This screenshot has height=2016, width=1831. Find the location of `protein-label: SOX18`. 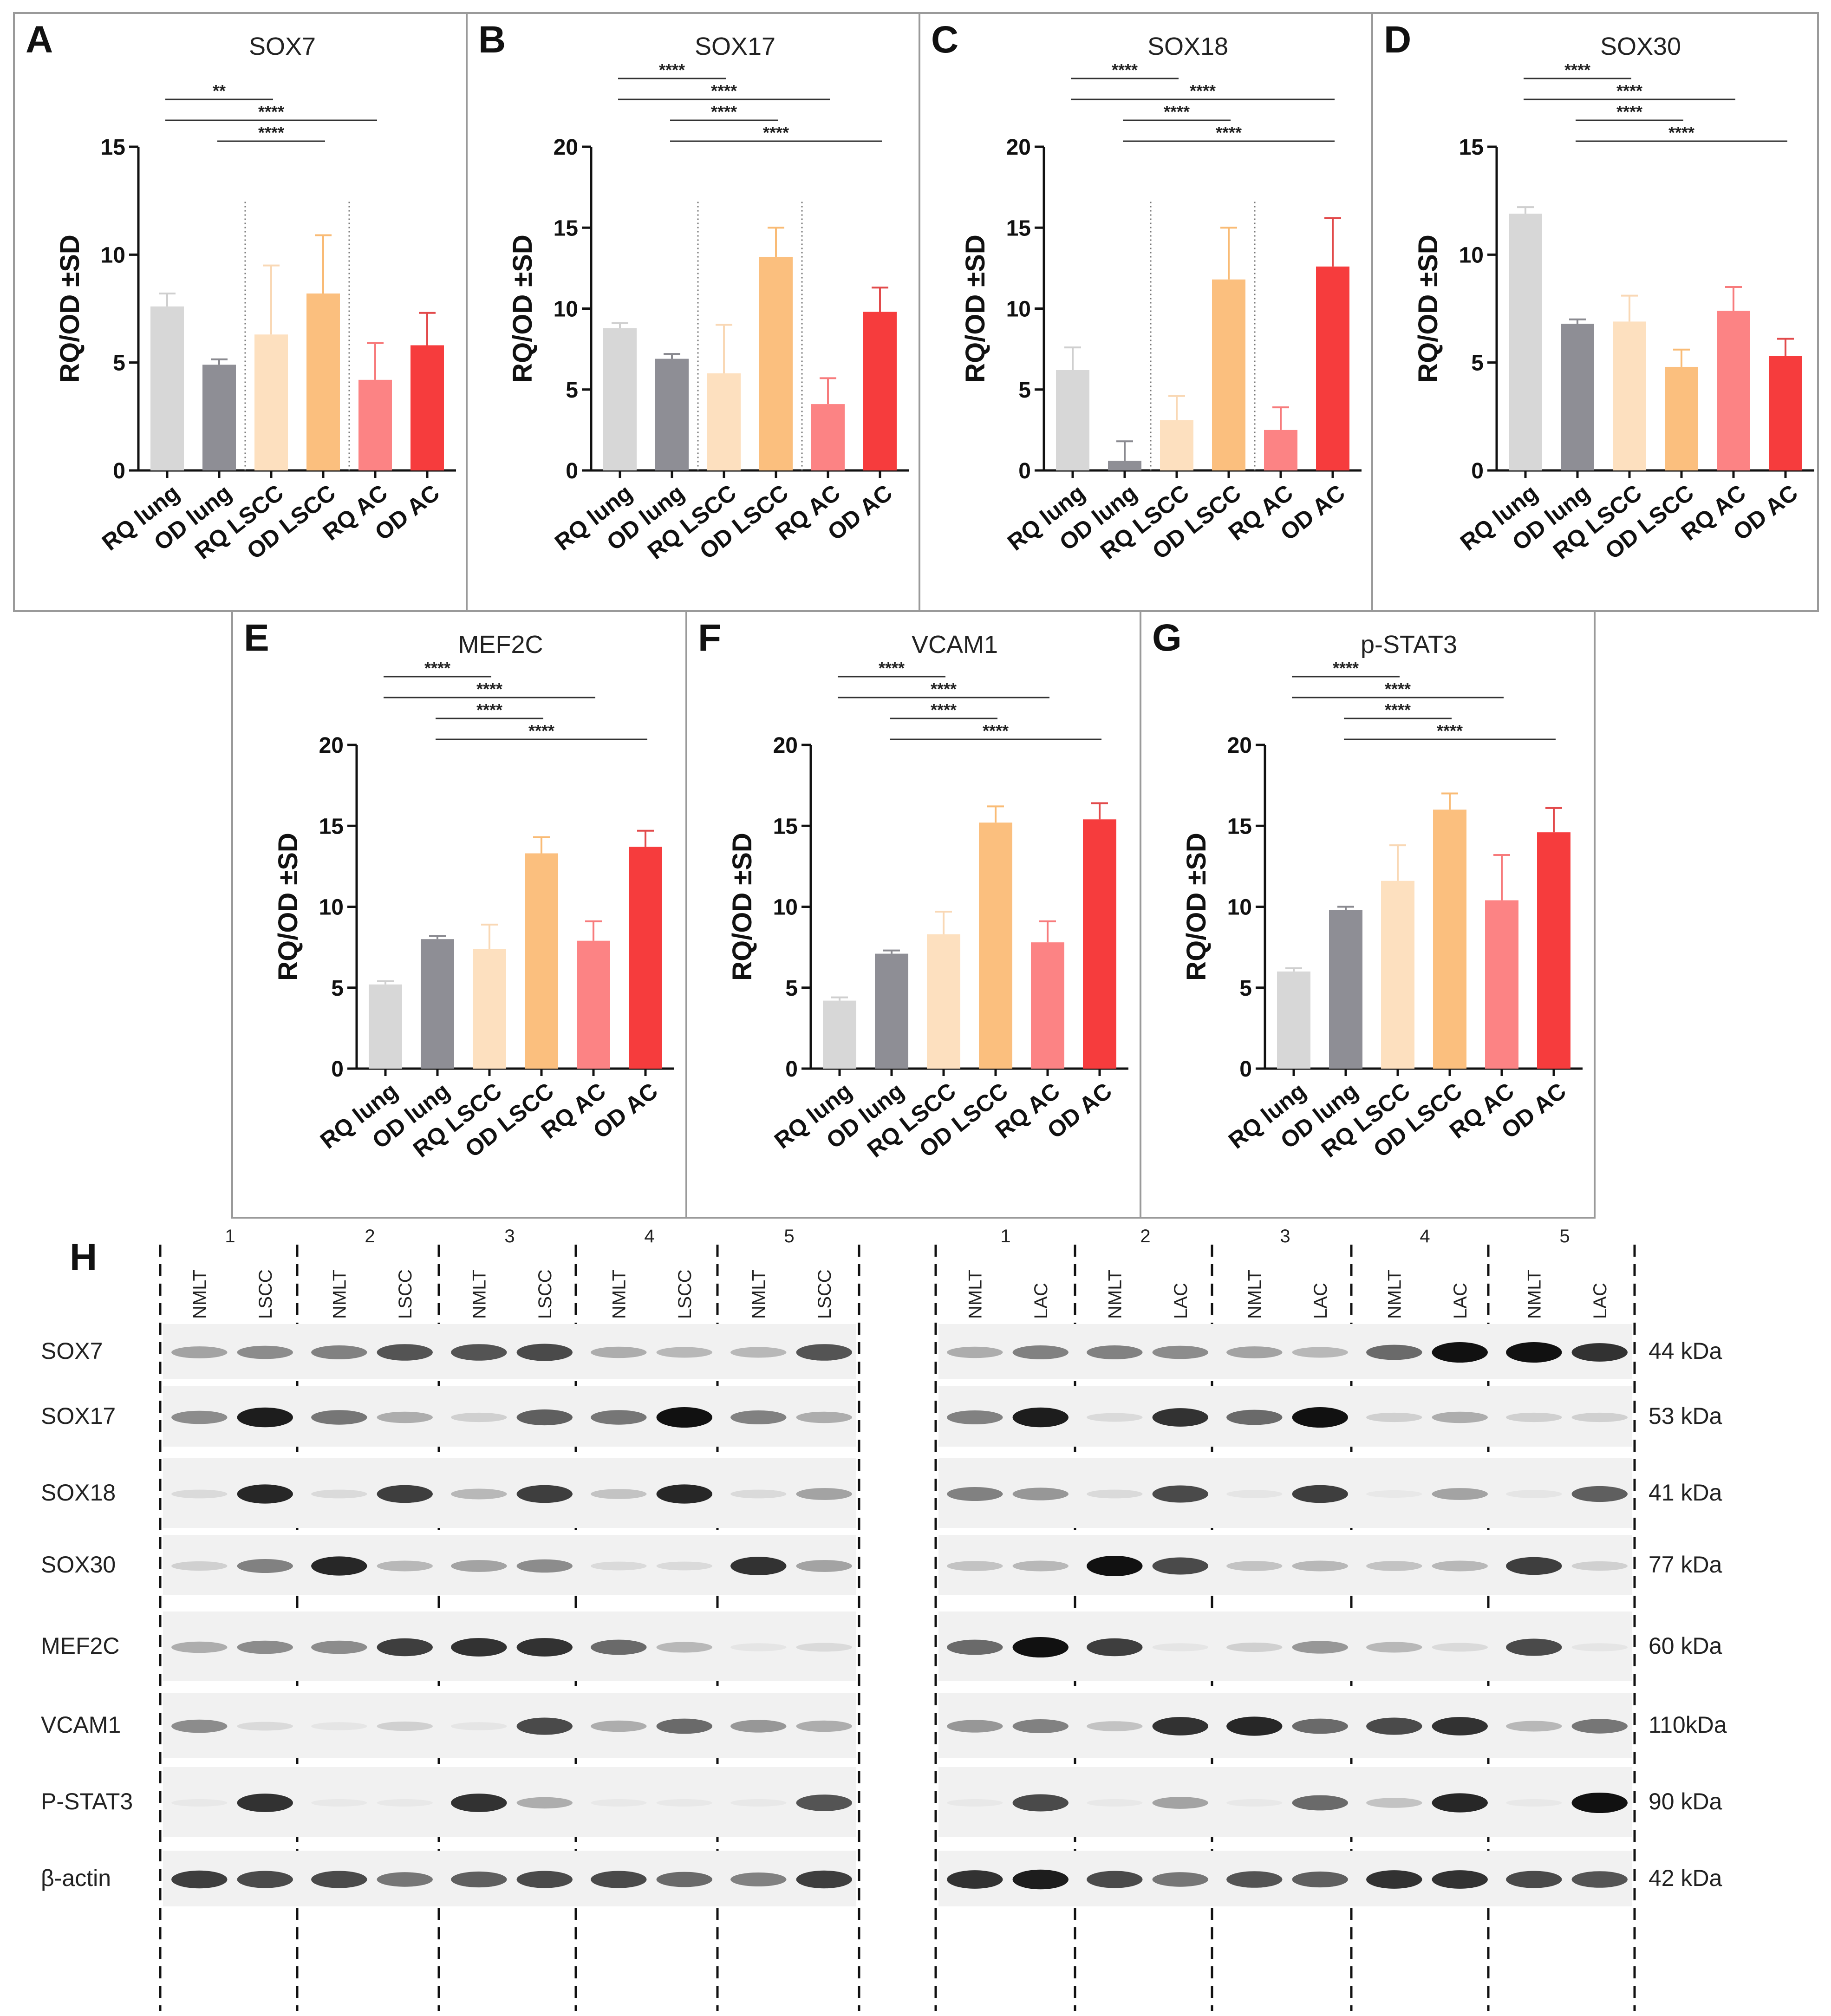

protein-label: SOX18 is located at coordinates (78, 1493).